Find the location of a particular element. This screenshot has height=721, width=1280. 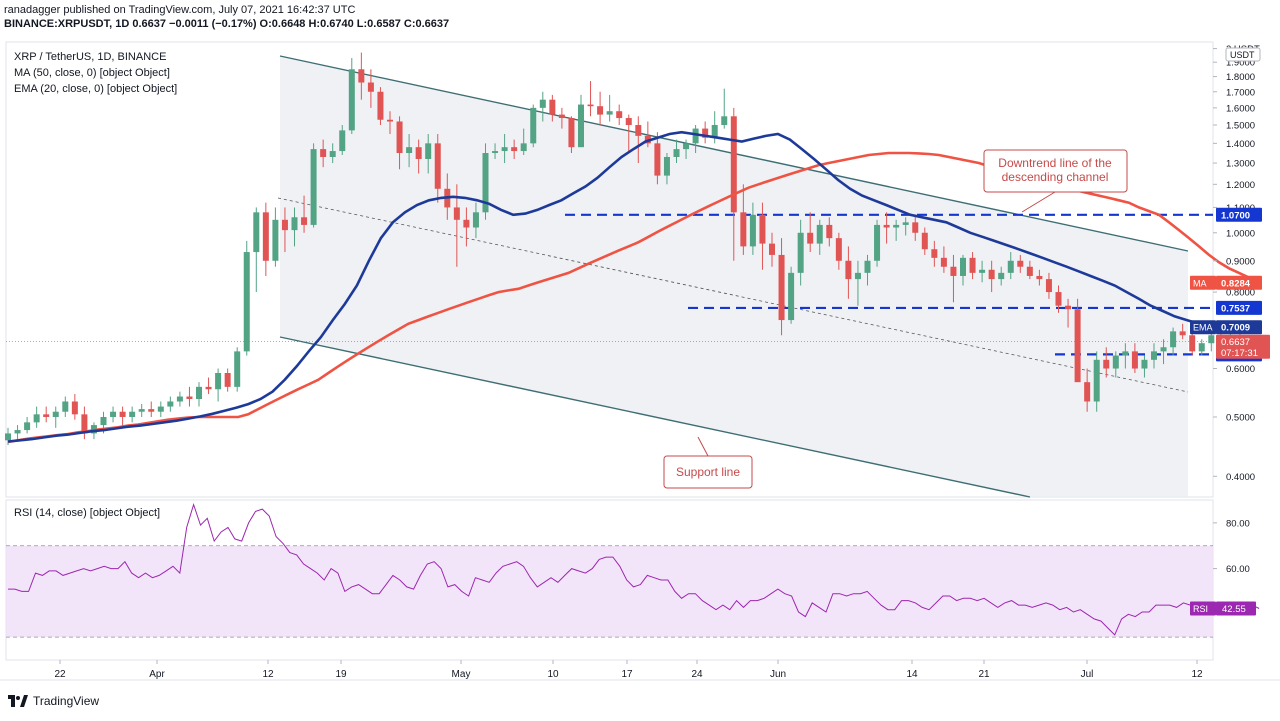

legend-ema: EMA (20, close, 0) [object Object] is located at coordinates (96, 89).